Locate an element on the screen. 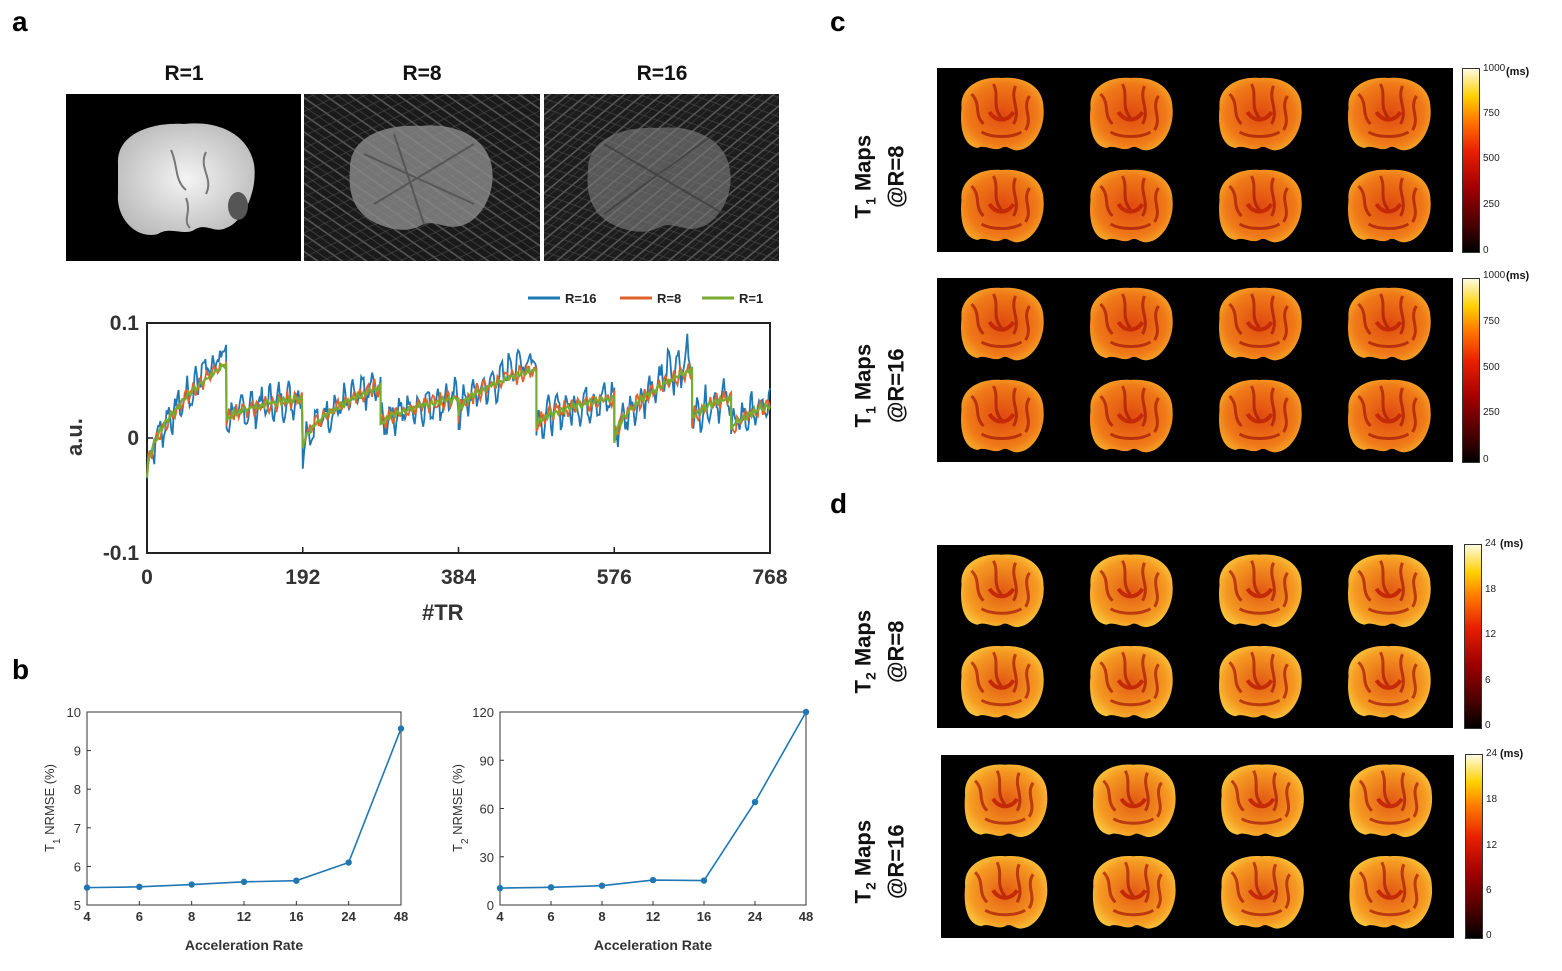 Image resolution: width=1562 pixels, height=971 pixels. colorbar-unit-t2-r16: (ms) is located at coordinates (1512, 754).